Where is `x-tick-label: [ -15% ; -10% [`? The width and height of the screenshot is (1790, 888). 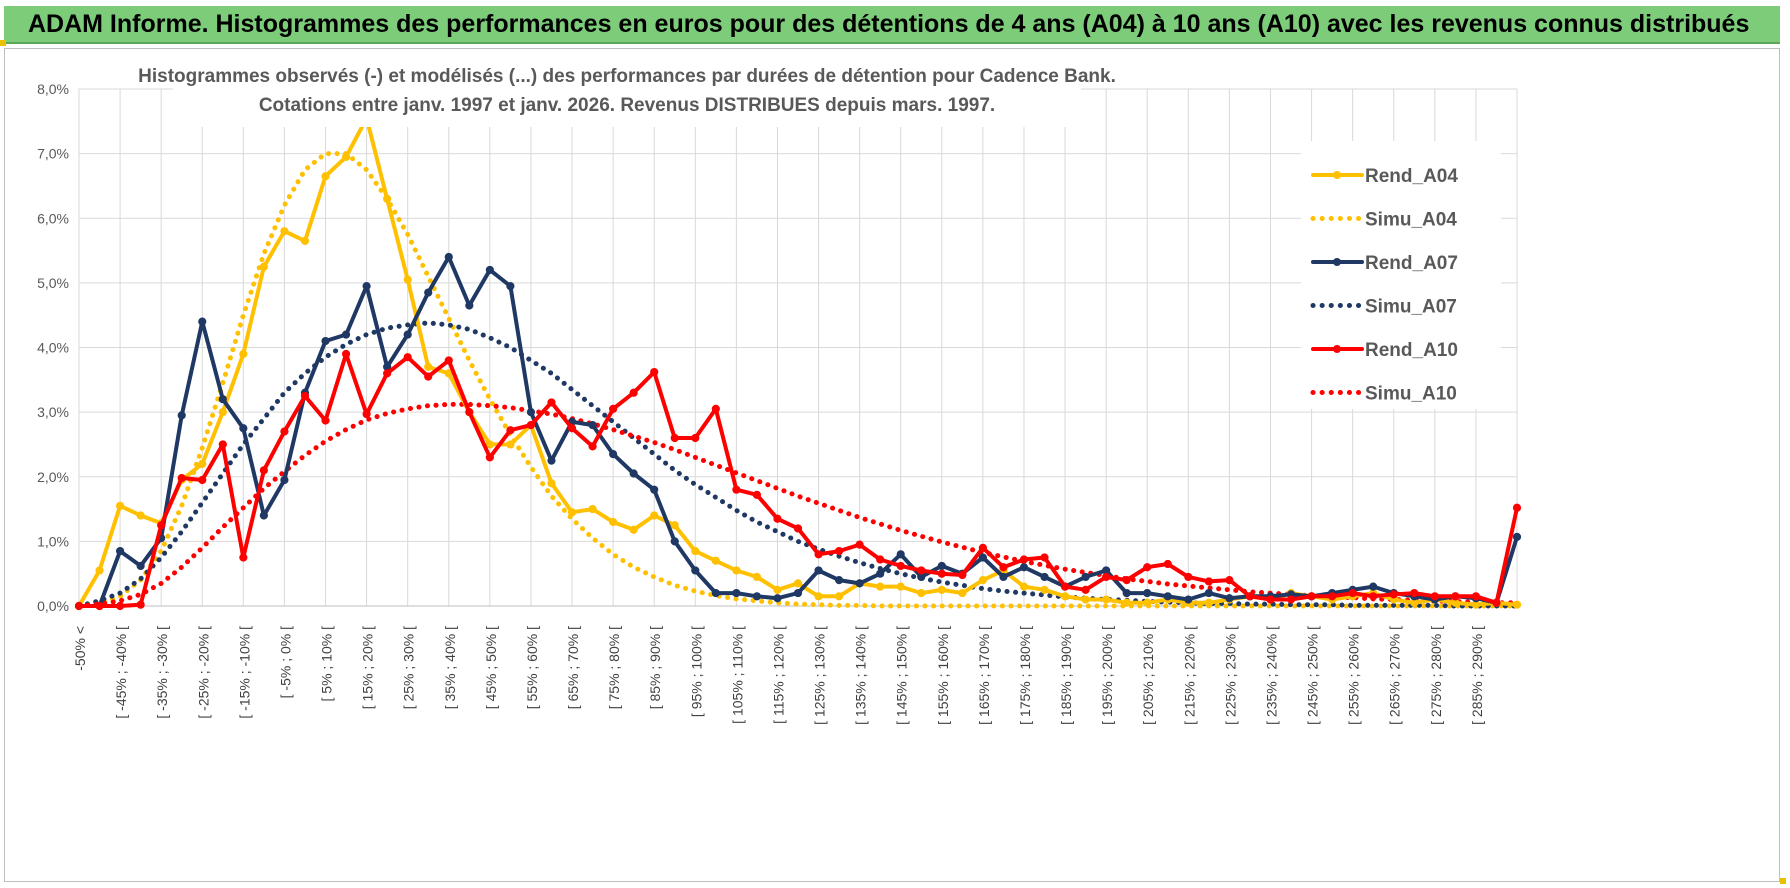
x-tick-label: [ -15% ; -10% [ is located at coordinates (244, 672).